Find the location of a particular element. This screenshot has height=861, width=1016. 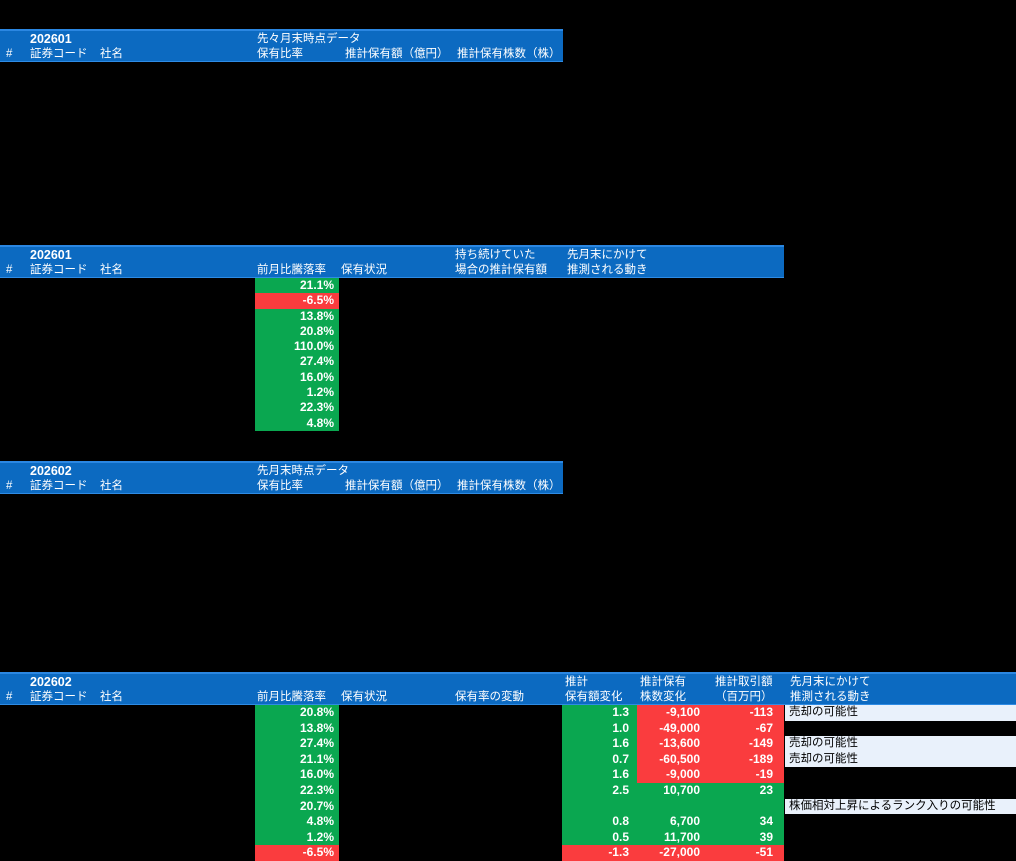

share-count-change-cell: -9,000 is located at coordinates (674, 775).